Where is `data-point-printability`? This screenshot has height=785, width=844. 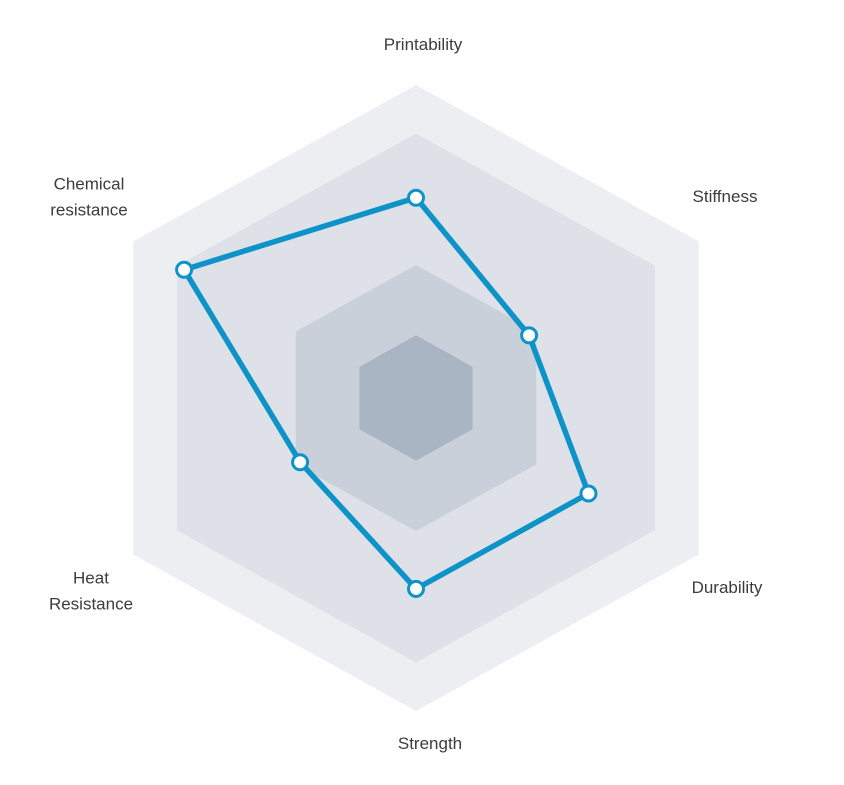
data-point-printability is located at coordinates (416, 197).